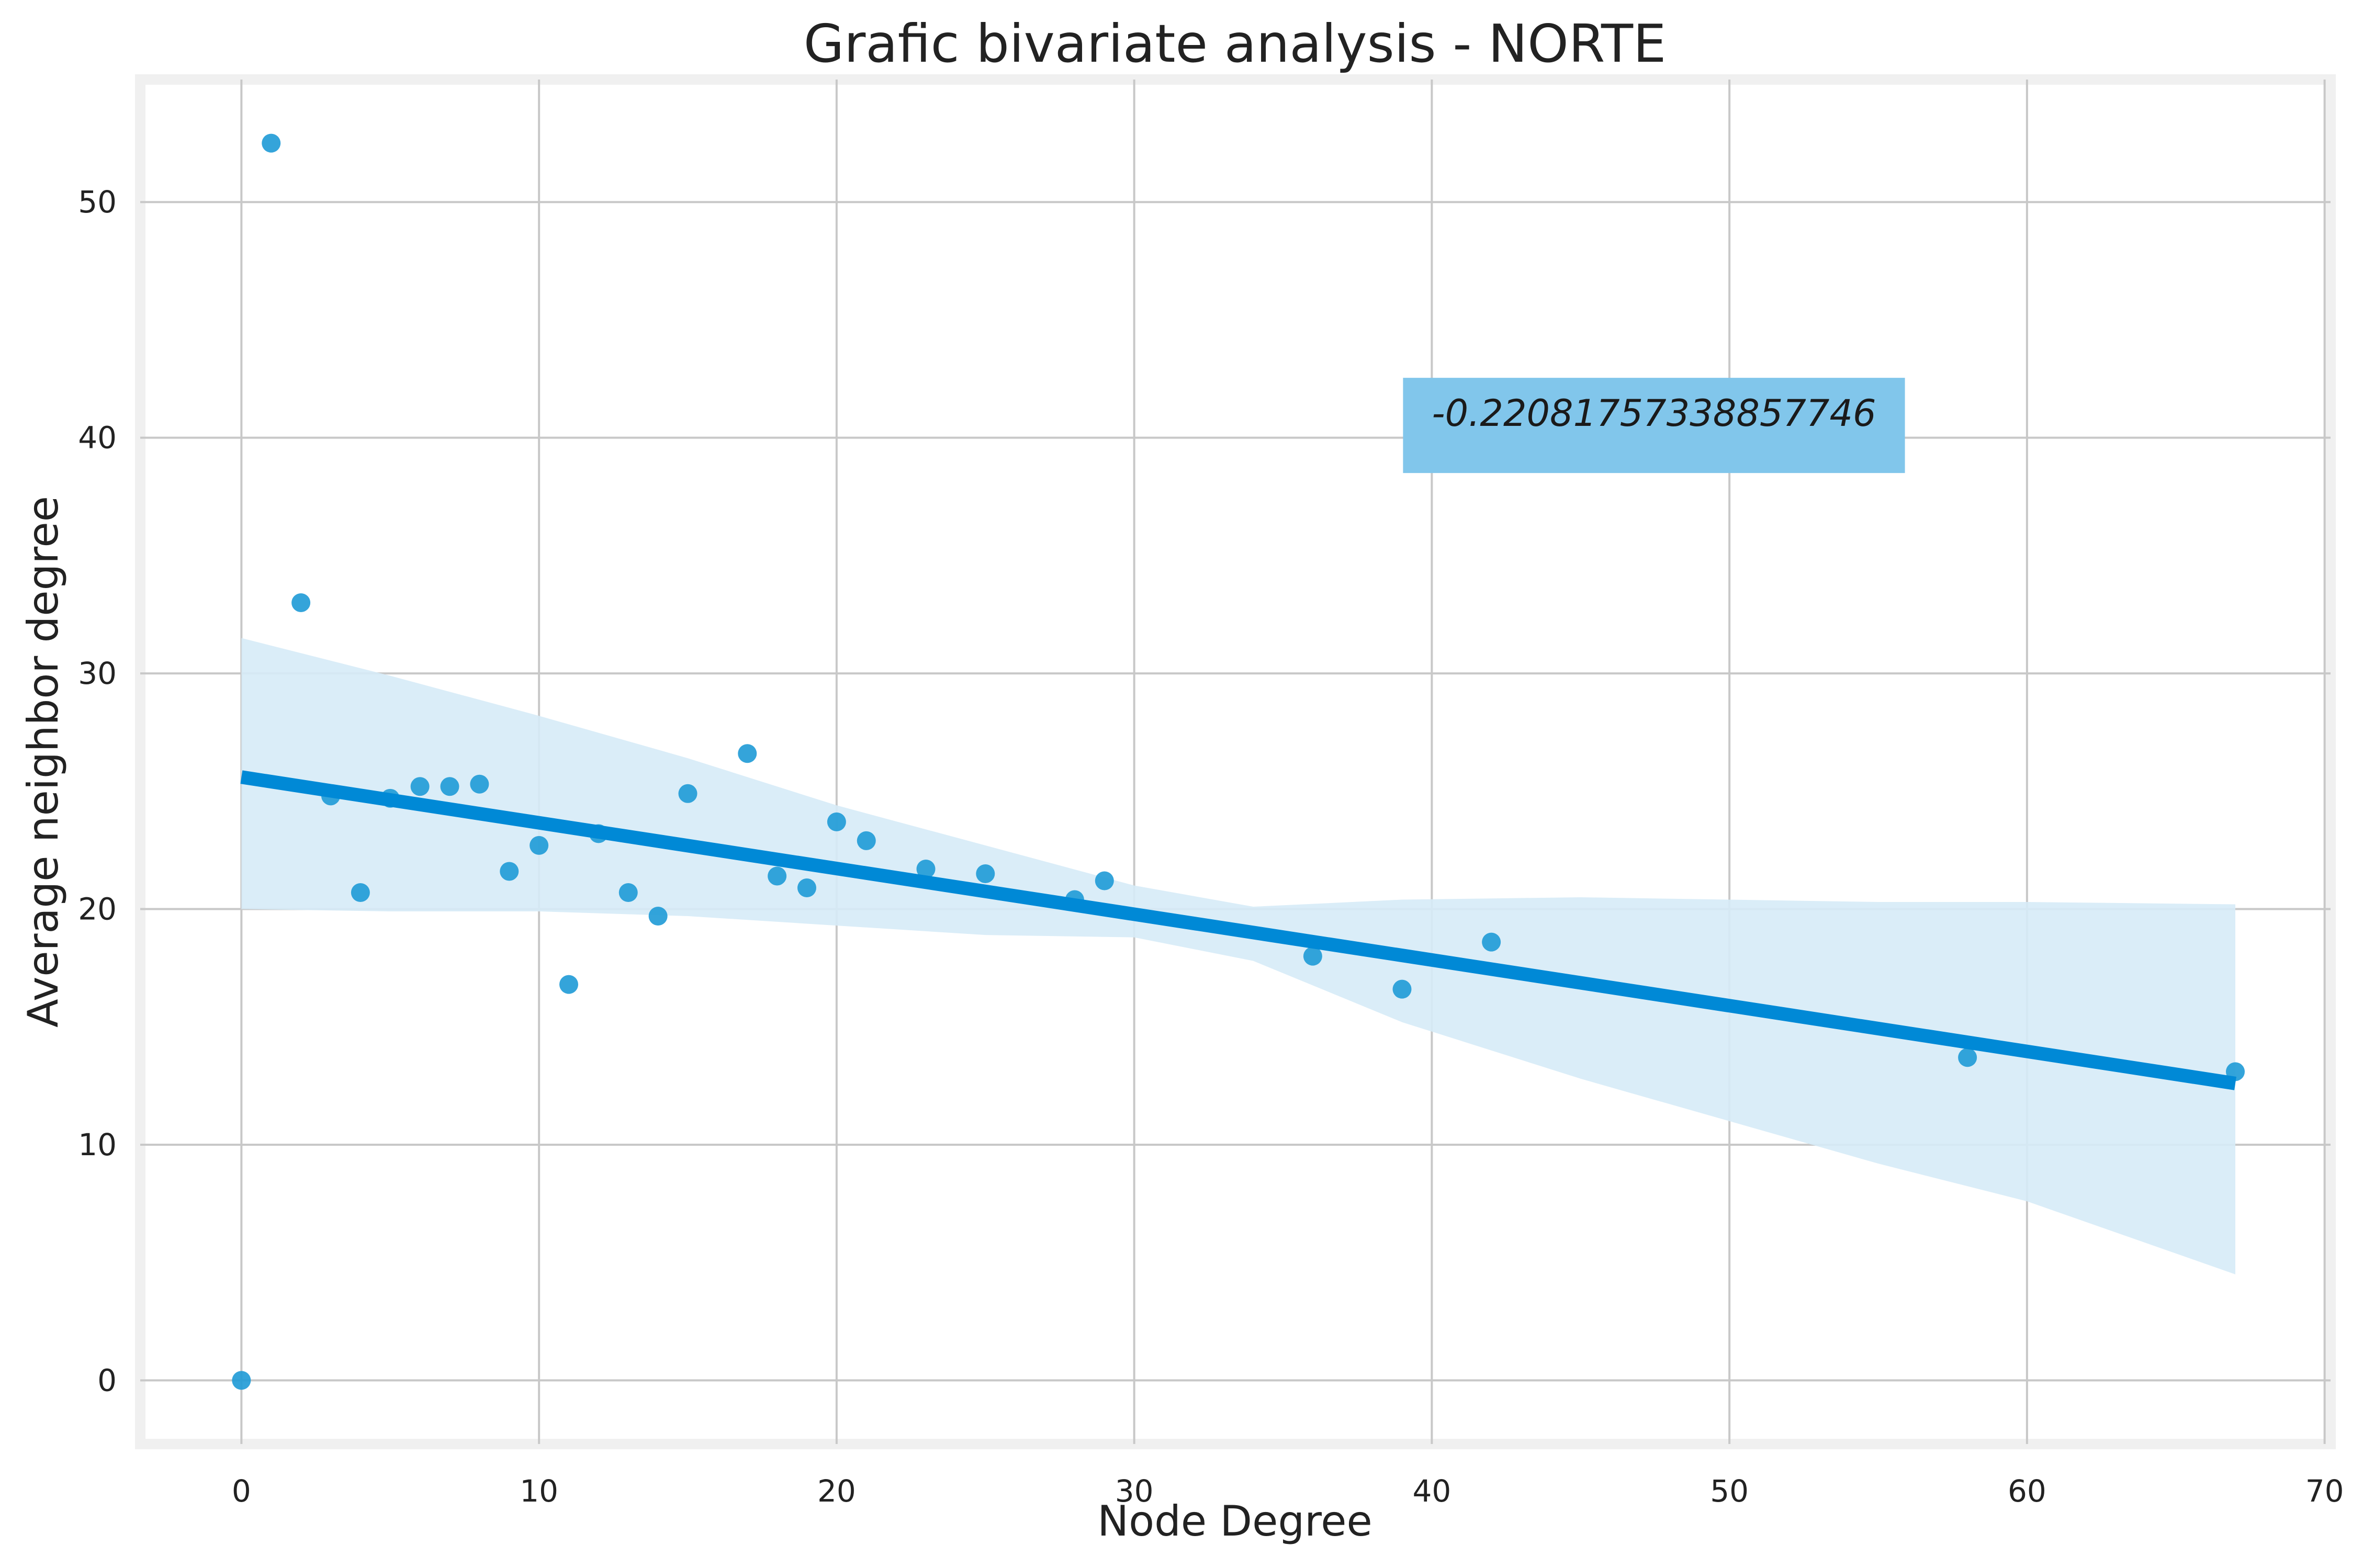  What do you see at coordinates (1432, 1491) in the screenshot?
I see `x-tick-label: 40` at bounding box center [1432, 1491].